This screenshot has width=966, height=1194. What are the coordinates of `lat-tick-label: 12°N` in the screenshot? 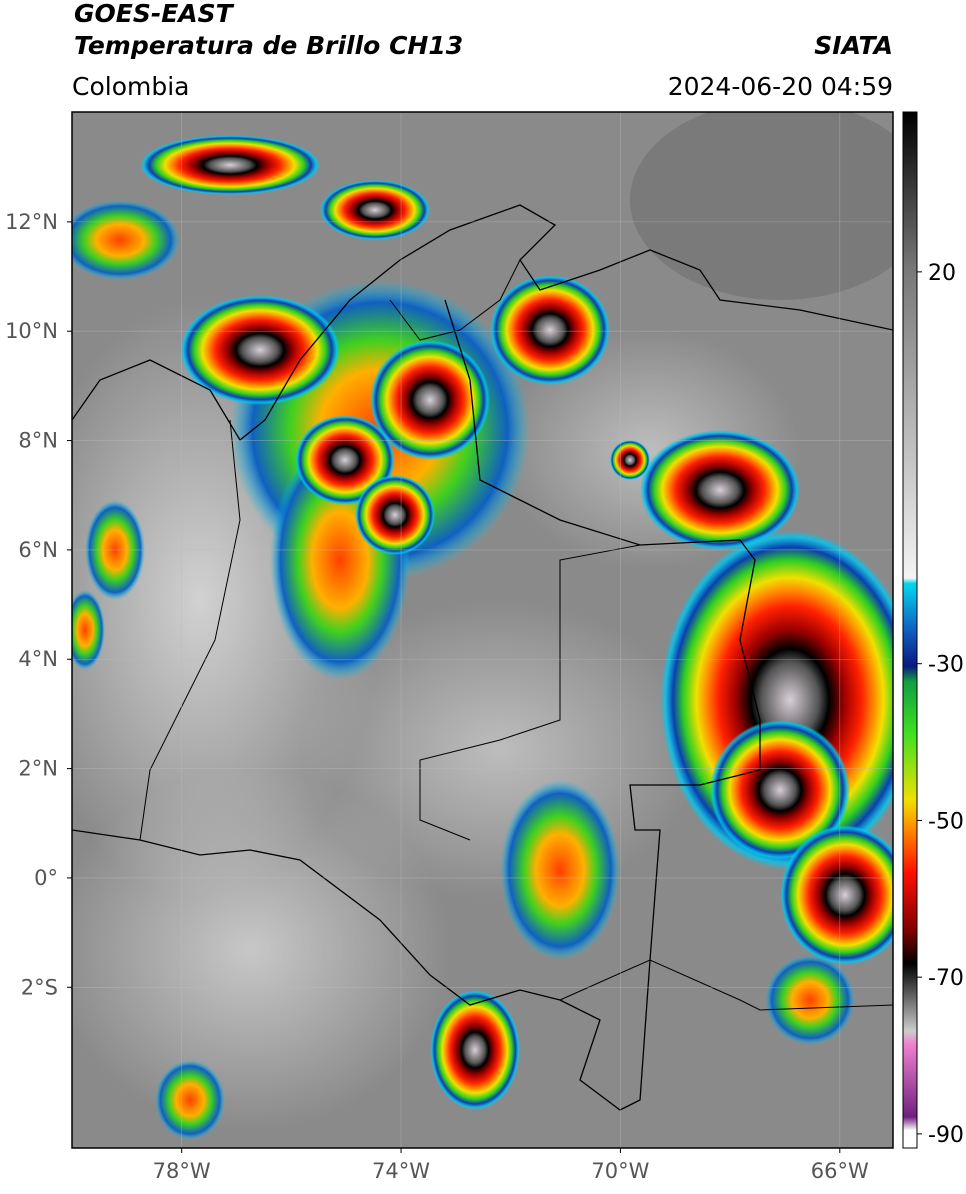 It's located at (31, 222).